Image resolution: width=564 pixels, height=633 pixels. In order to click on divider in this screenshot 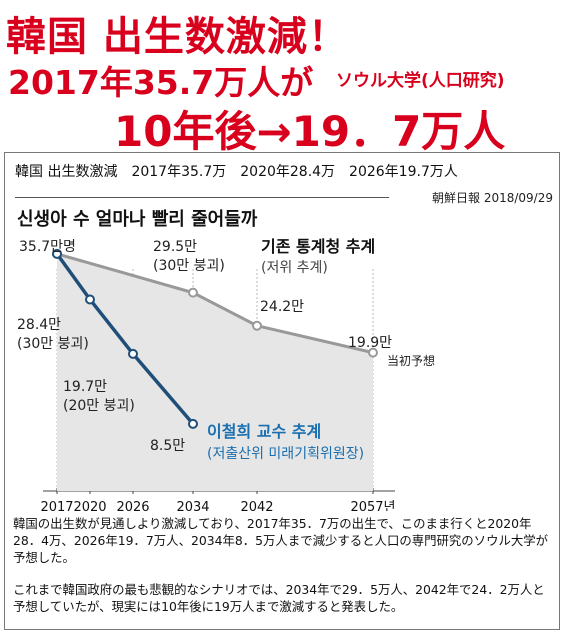, I will do `click(202, 197)`.